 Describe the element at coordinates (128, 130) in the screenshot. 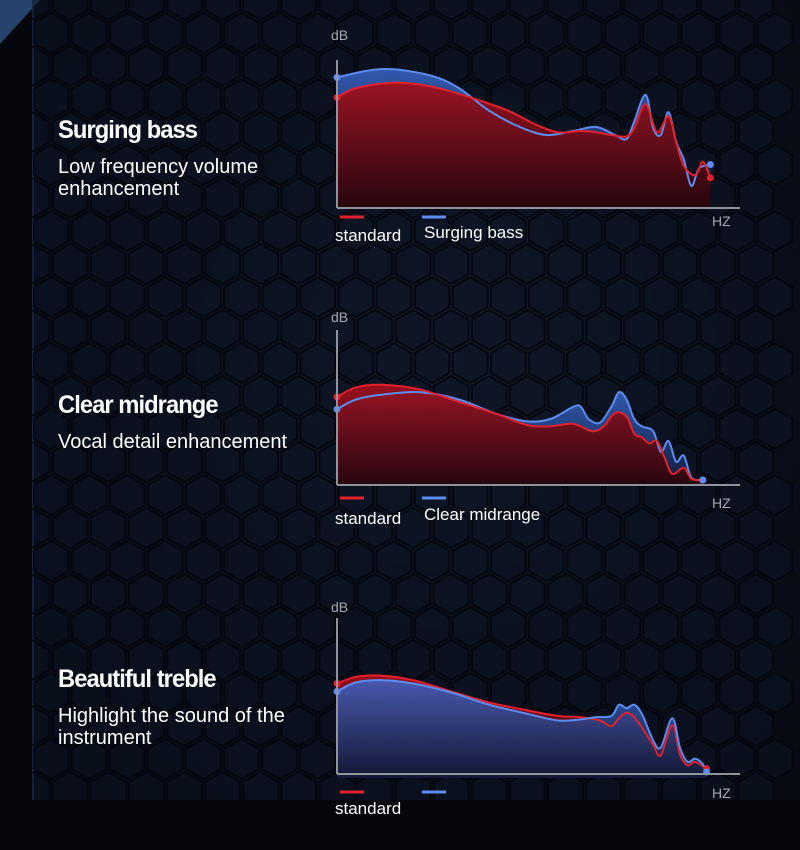

I see `section-title: Surging bass` at that location.